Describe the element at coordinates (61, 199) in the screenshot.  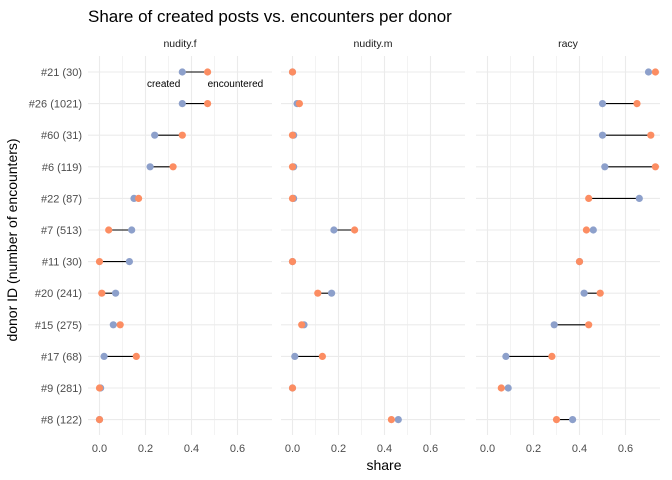
I see `y-tick-label: #22 (87)` at that location.